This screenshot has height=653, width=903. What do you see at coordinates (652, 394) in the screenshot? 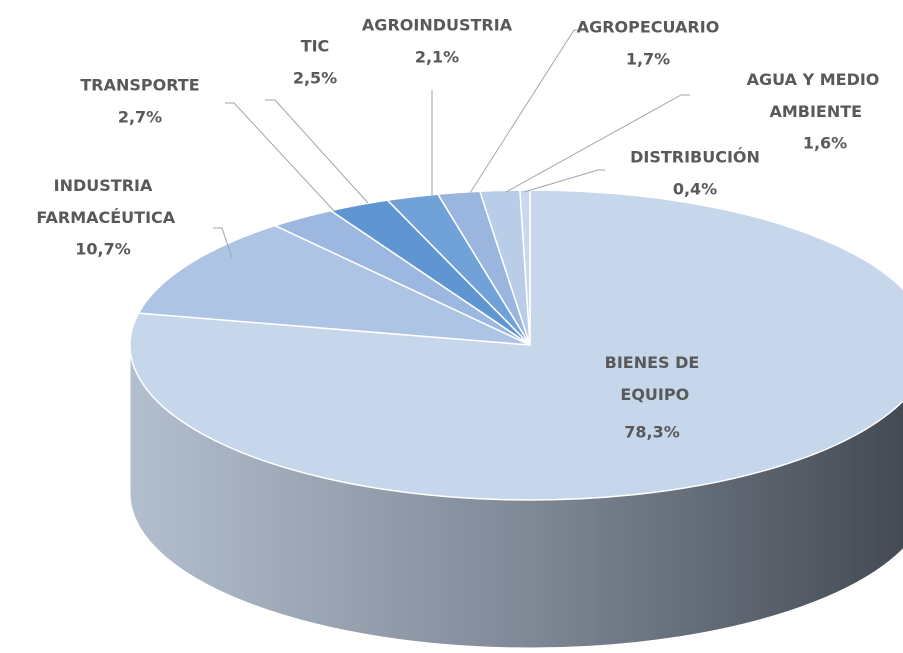
I see `label-line: EQUIPO` at bounding box center [652, 394].